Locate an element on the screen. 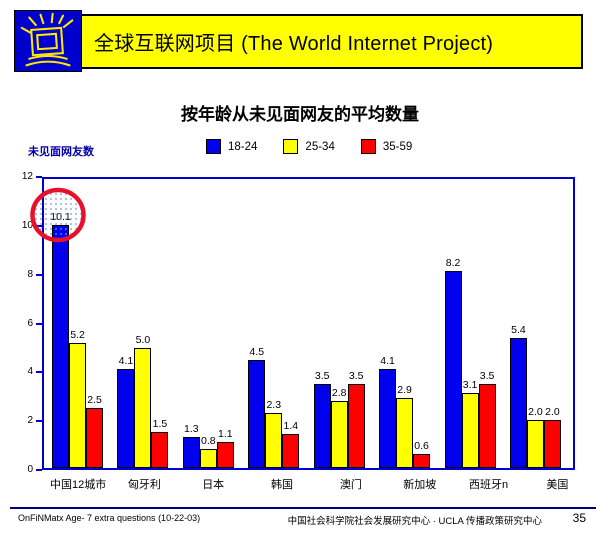 This screenshot has height=540, width=600. legend-label: 25-34 is located at coordinates (320, 146).